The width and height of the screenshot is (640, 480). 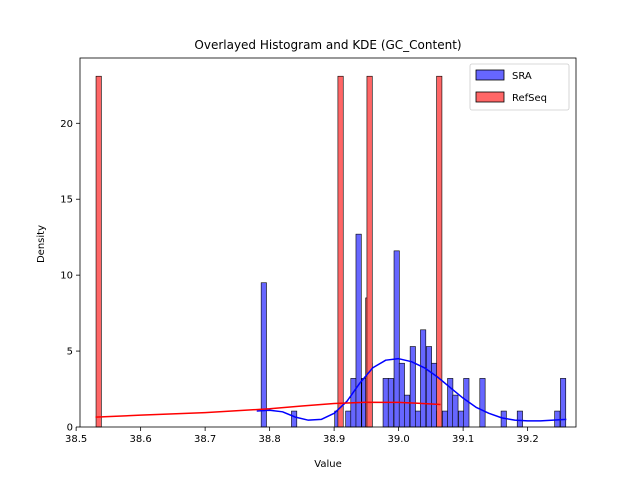 I want to click on legend-label-refseq: RefSeq, so click(x=529, y=98).